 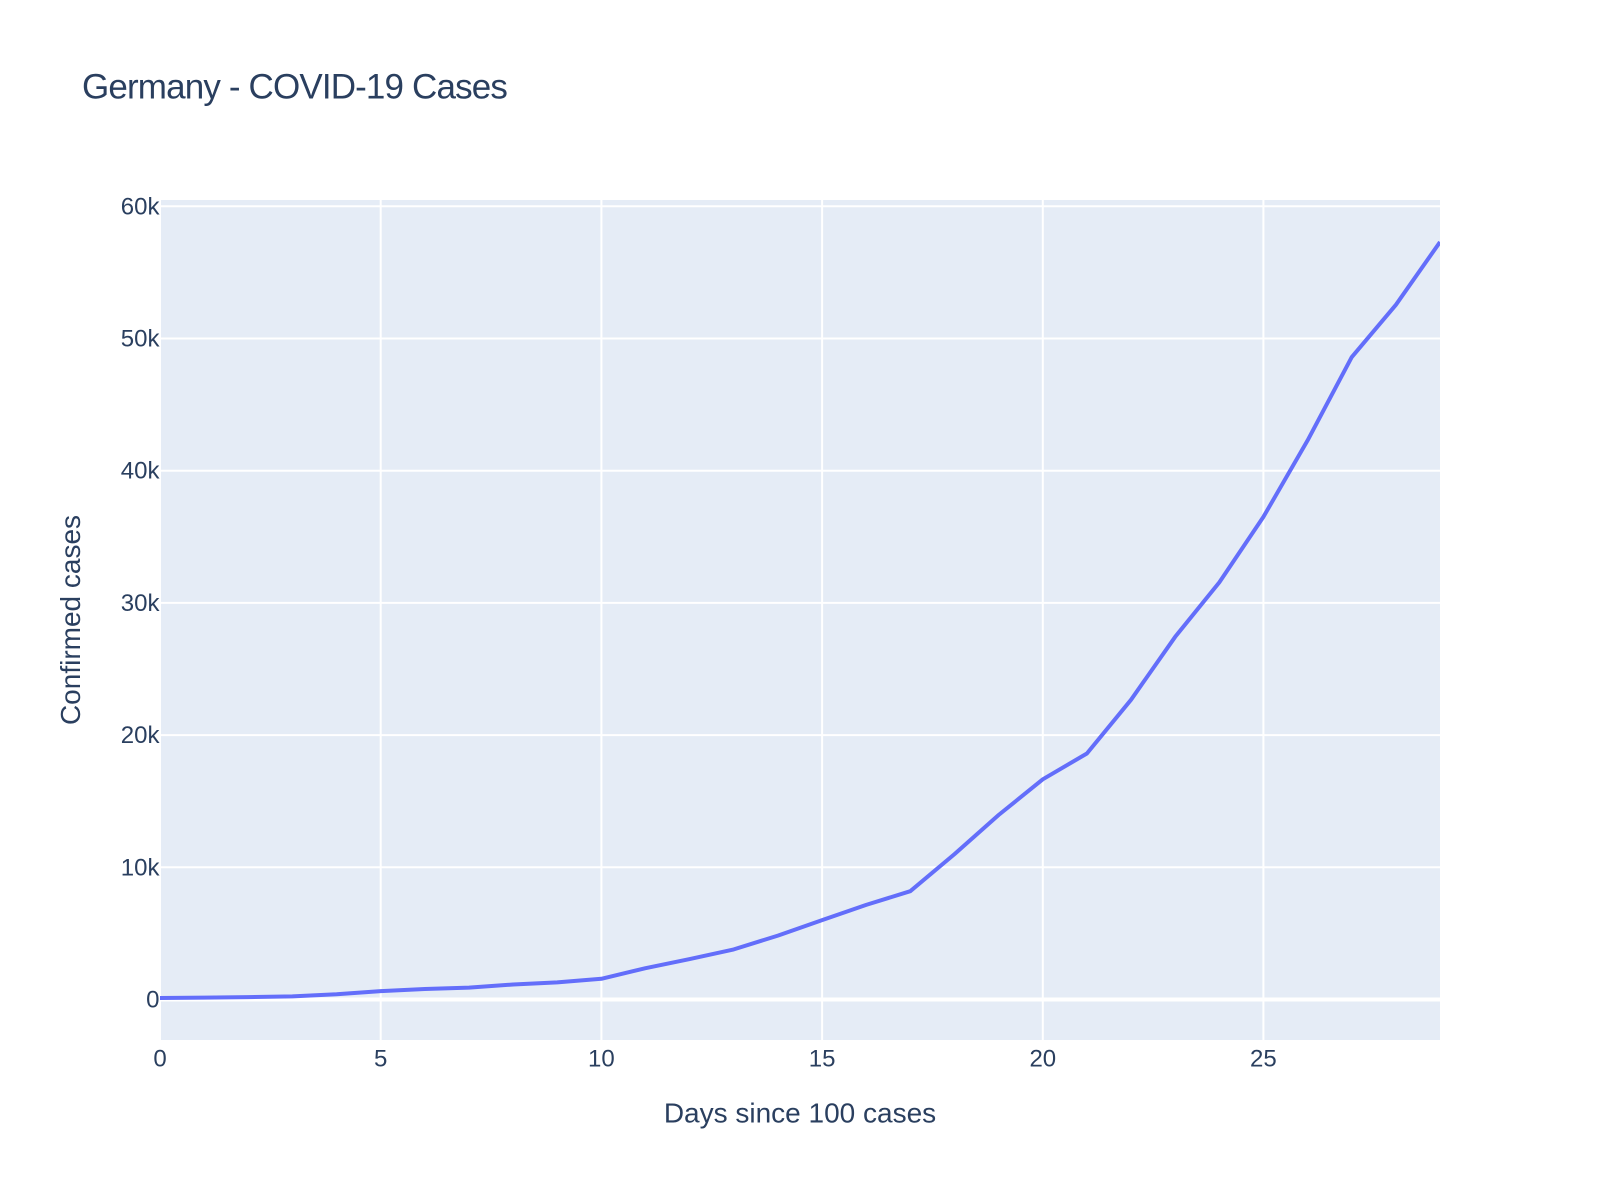 I want to click on svg-text: 15, so click(x=822, y=1059).